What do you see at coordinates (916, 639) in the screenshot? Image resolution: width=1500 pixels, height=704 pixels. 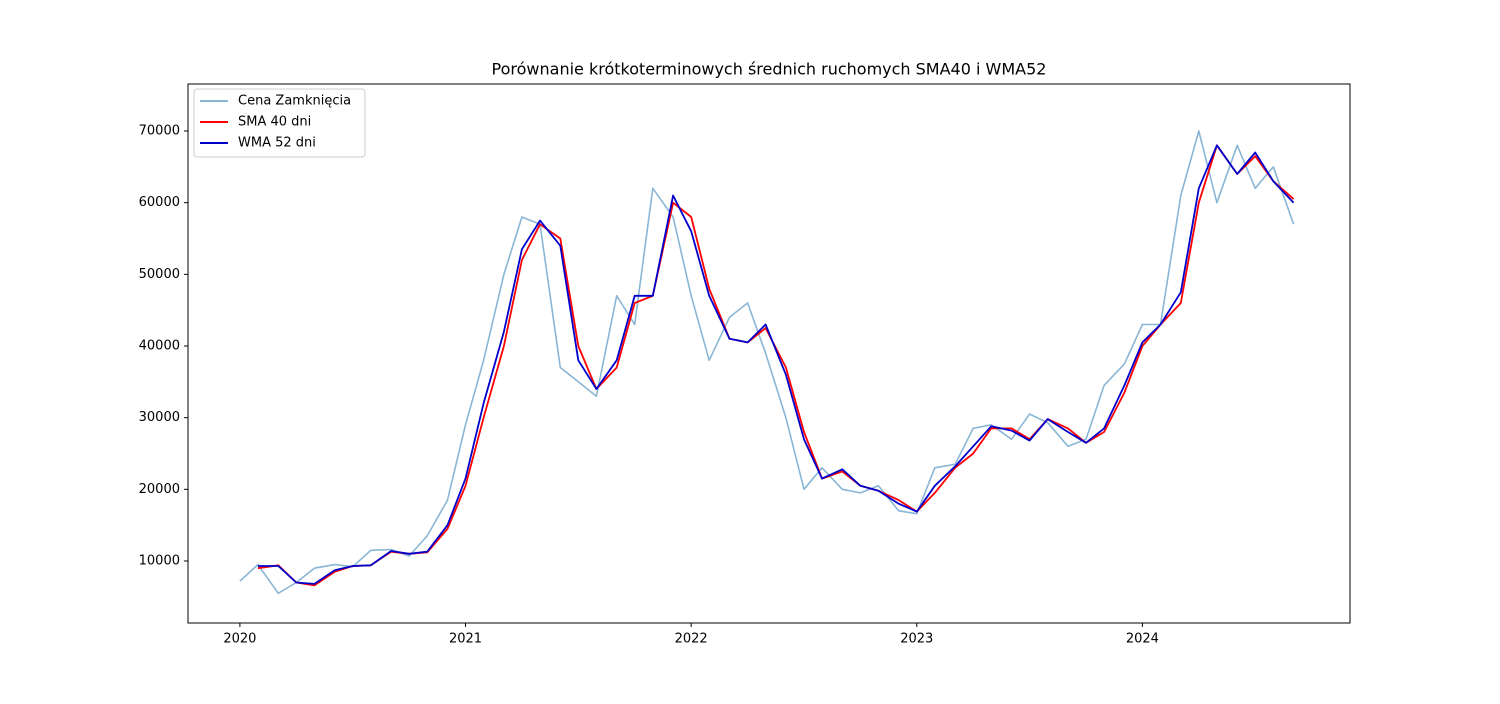 I see `x-tick-label: 2023` at bounding box center [916, 639].